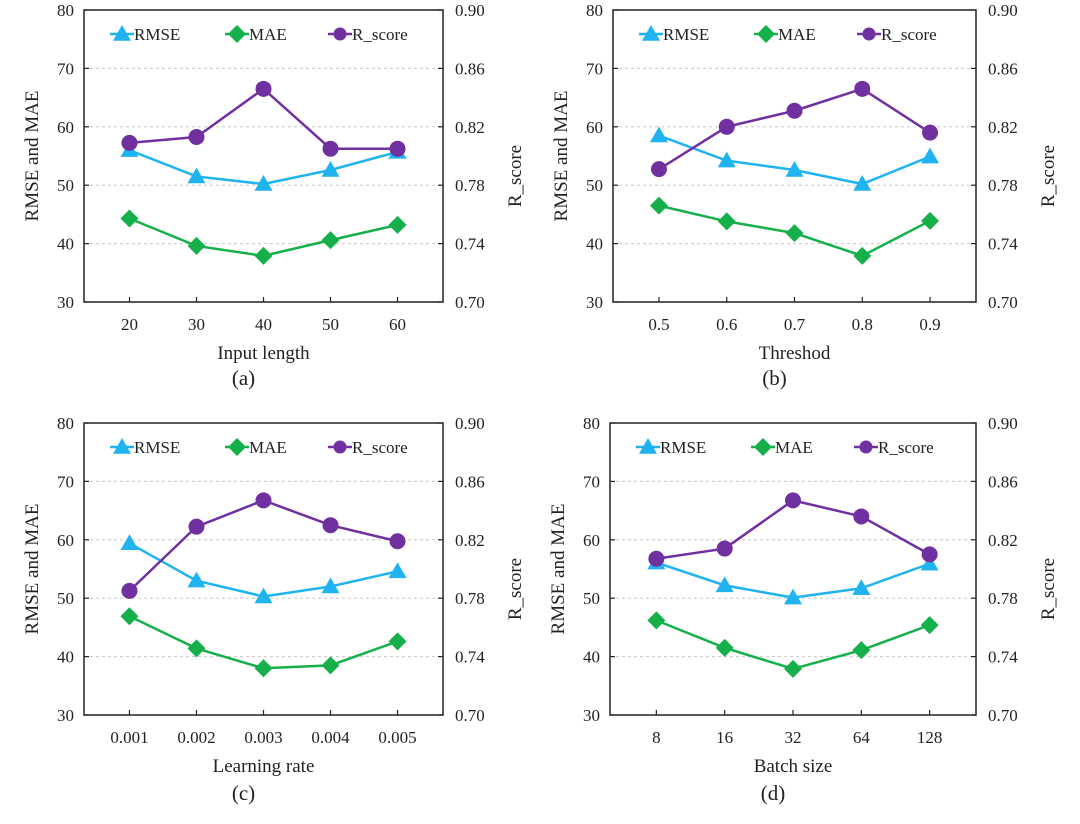 This screenshot has height=824, width=1080. I want to click on x-tick-label: 0.003, so click(263, 737).